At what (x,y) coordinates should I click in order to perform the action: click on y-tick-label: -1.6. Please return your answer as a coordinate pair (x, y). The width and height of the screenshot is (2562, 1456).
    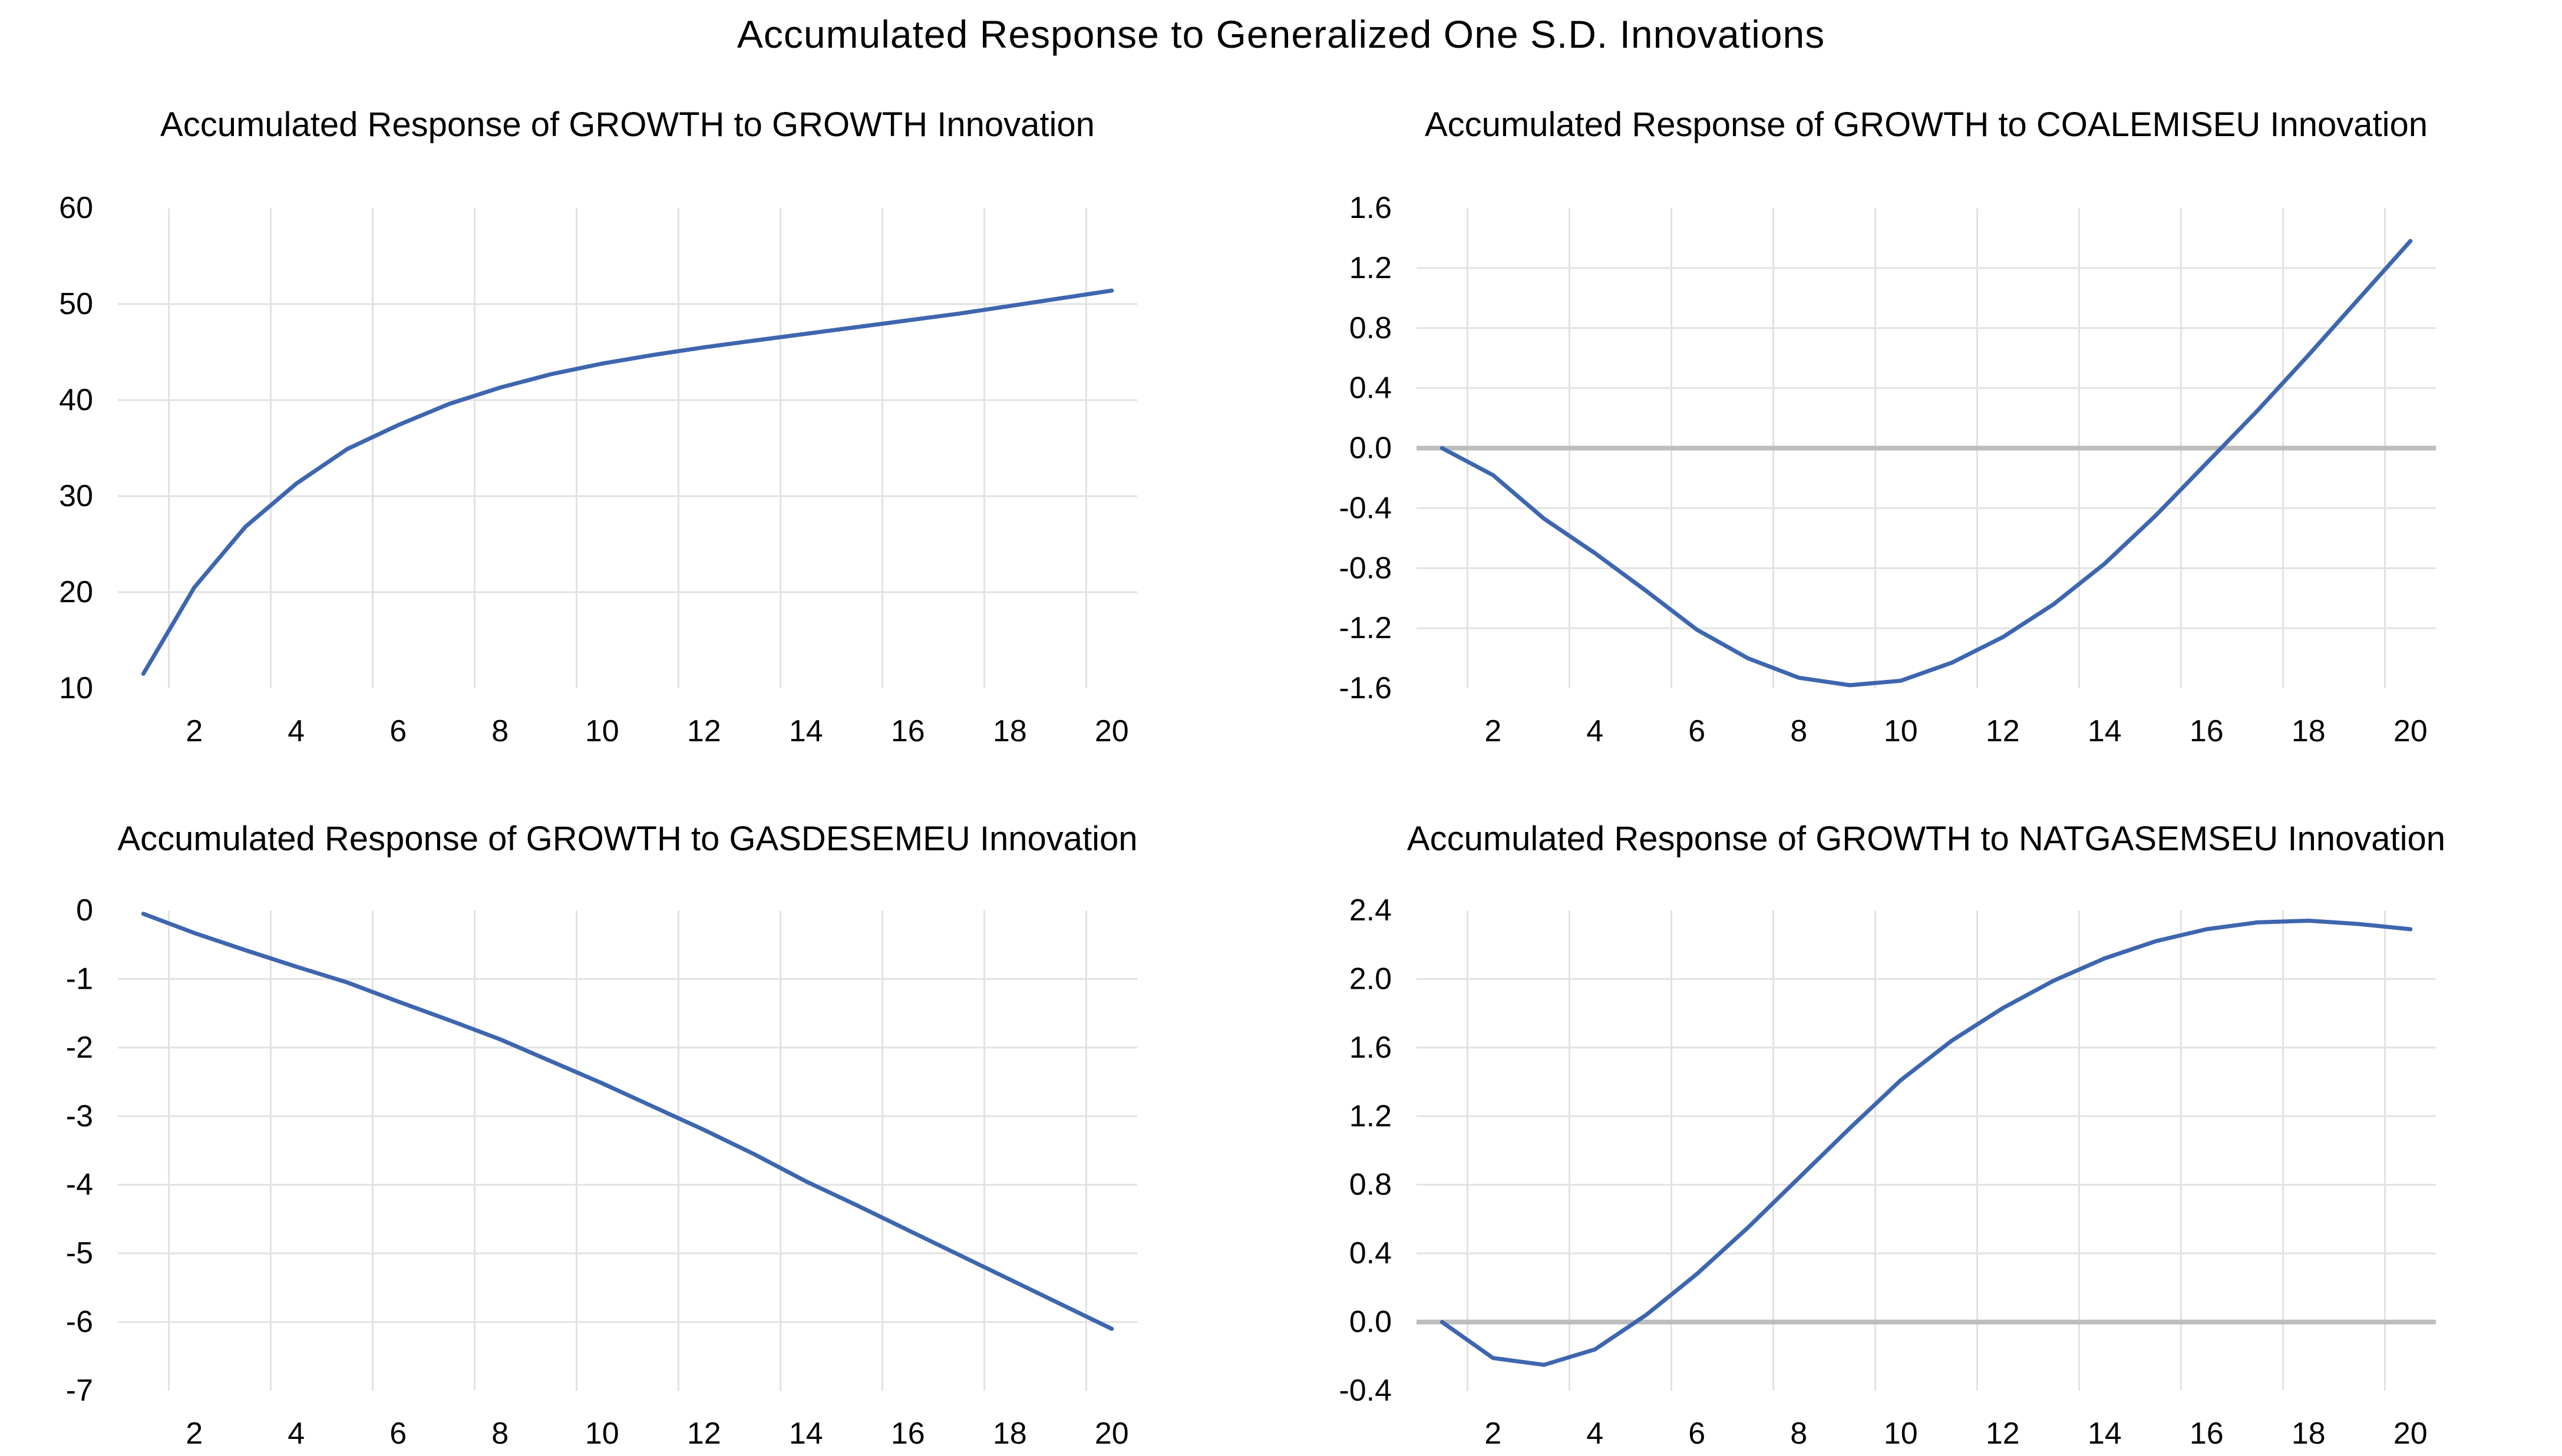
    Looking at the image, I should click on (1366, 688).